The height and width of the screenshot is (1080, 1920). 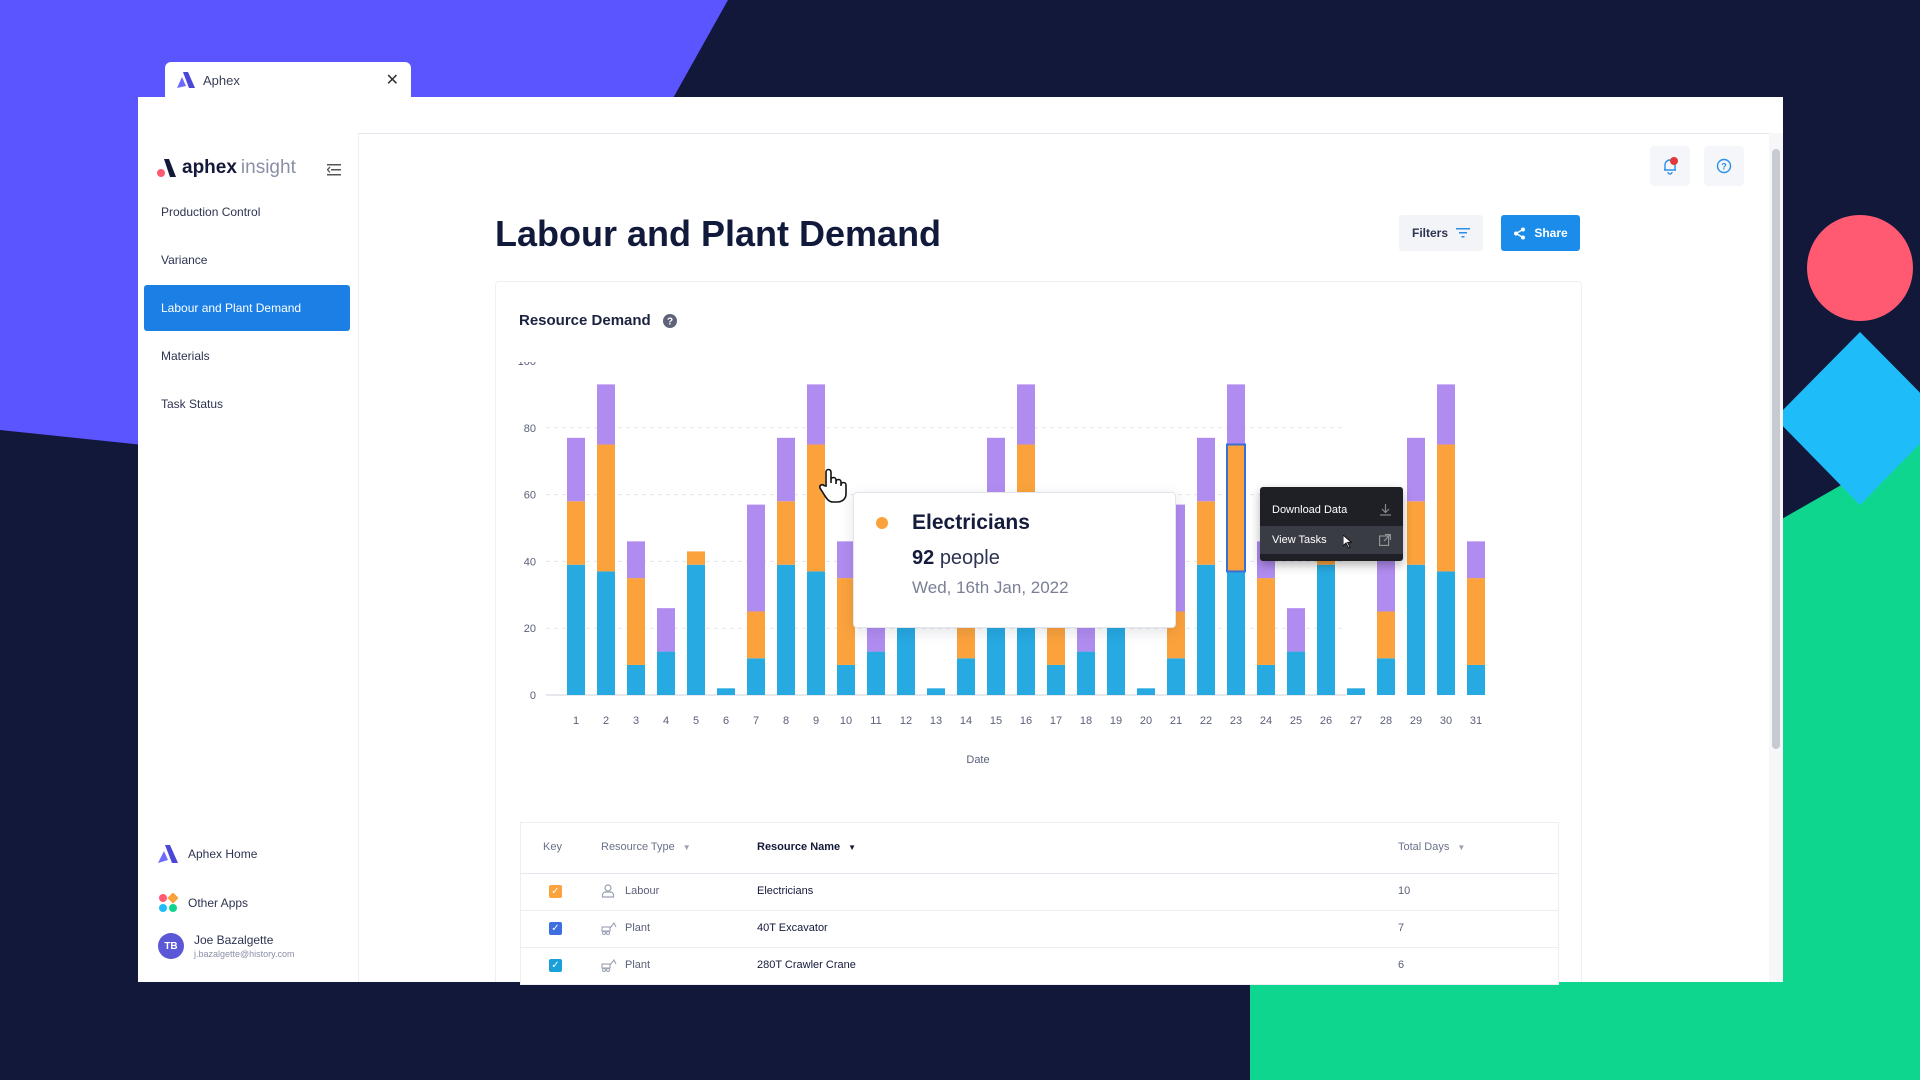 What do you see at coordinates (552, 847) in the screenshot?
I see `column-header-key: Key` at bounding box center [552, 847].